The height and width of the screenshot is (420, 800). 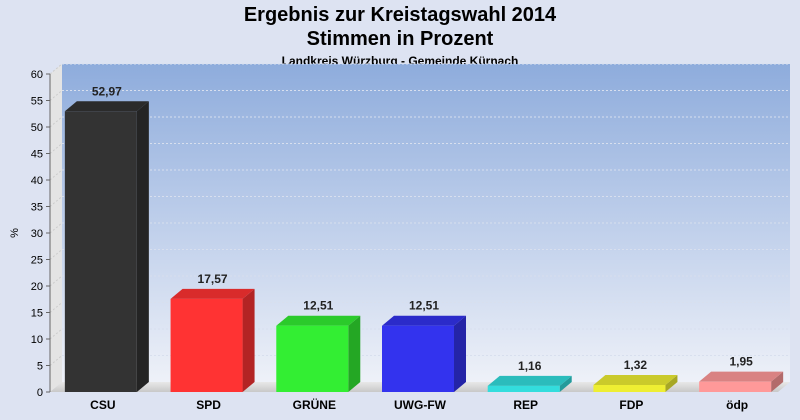 What do you see at coordinates (208, 405) in the screenshot?
I see `x-tick-label: SPD` at bounding box center [208, 405].